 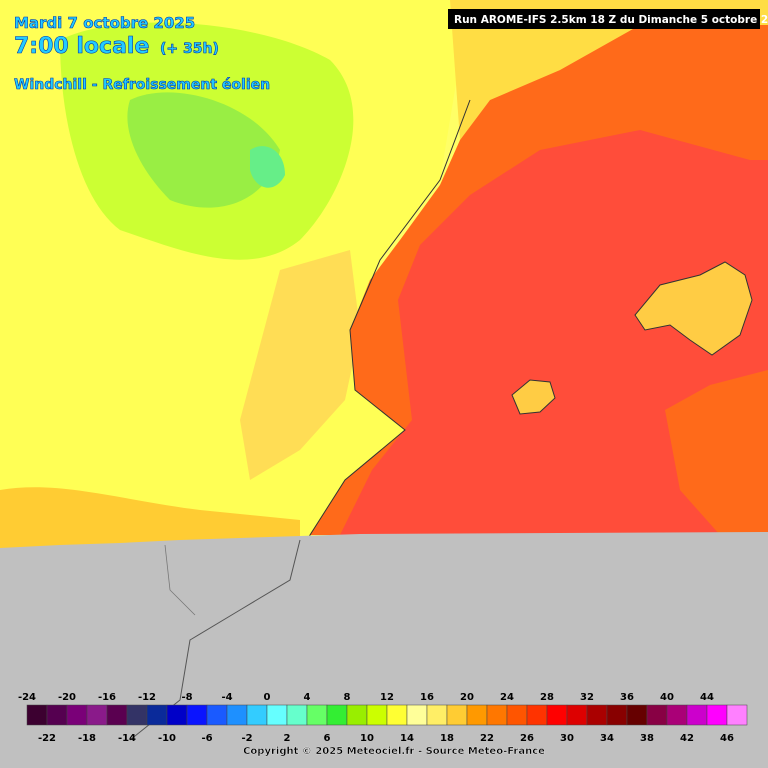 What do you see at coordinates (307, 697) in the screenshot?
I see `legend-label: 4` at bounding box center [307, 697].